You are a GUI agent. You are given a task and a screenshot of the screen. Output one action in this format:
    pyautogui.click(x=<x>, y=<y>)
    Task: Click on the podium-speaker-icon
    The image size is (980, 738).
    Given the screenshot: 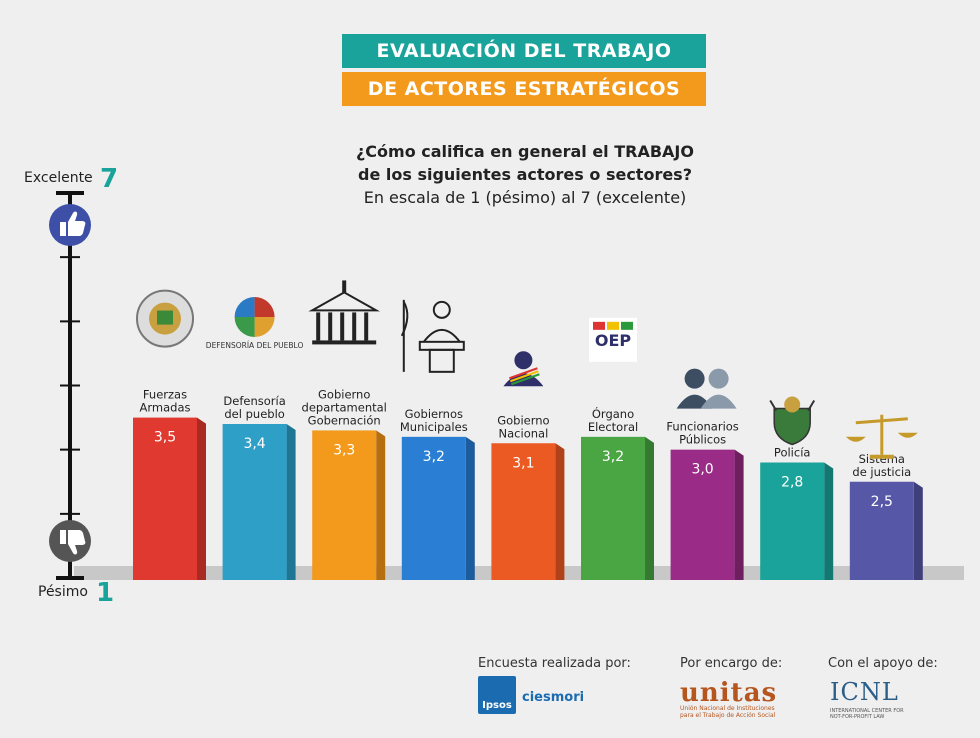 What is the action you would take?
    pyautogui.click(x=432, y=336)
    